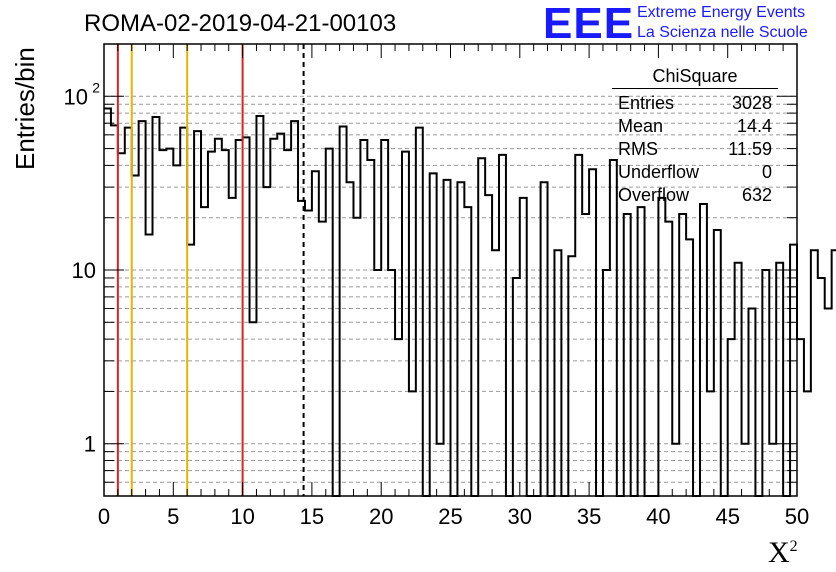 This screenshot has height=572, width=836. Describe the element at coordinates (721, 12) in the screenshot. I see `logo-line-1: Extreme Energy Events` at that location.